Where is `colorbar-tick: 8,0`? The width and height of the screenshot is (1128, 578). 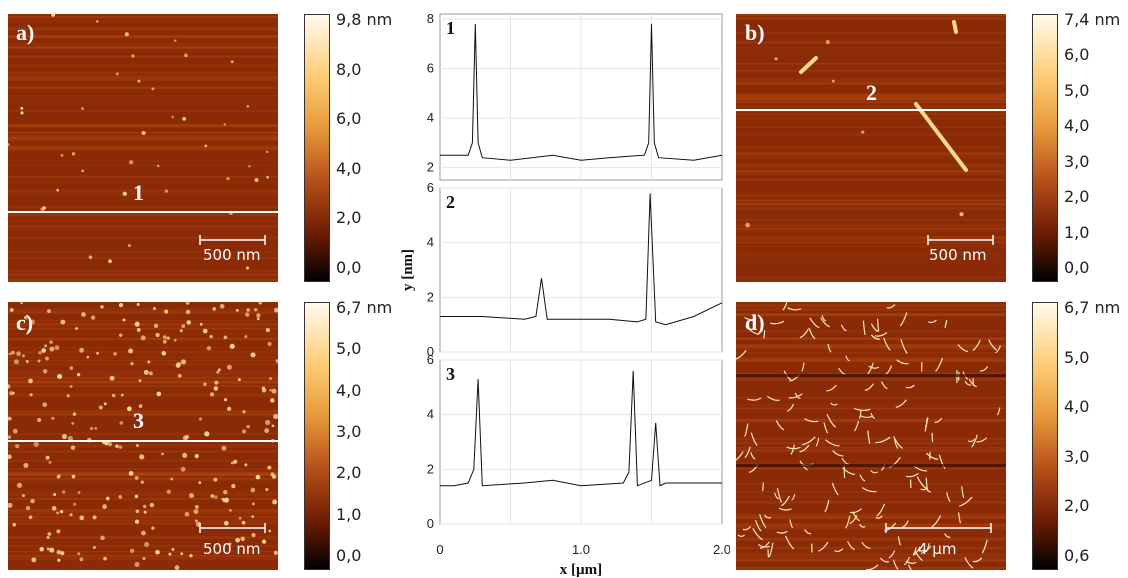
colorbar-tick: 8,0 is located at coordinates (349, 69).